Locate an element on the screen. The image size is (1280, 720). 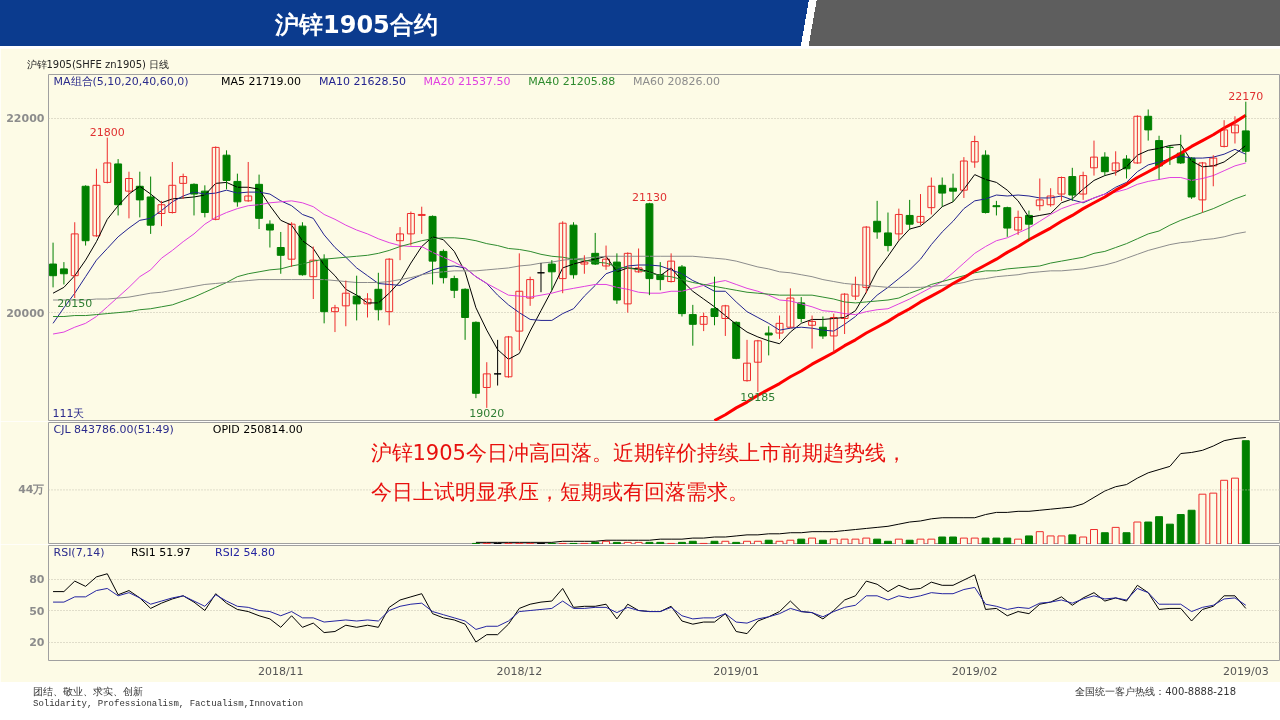
text: Solidarity, Professionalism, Factualism,Innovation is located at coordinates (168, 704).